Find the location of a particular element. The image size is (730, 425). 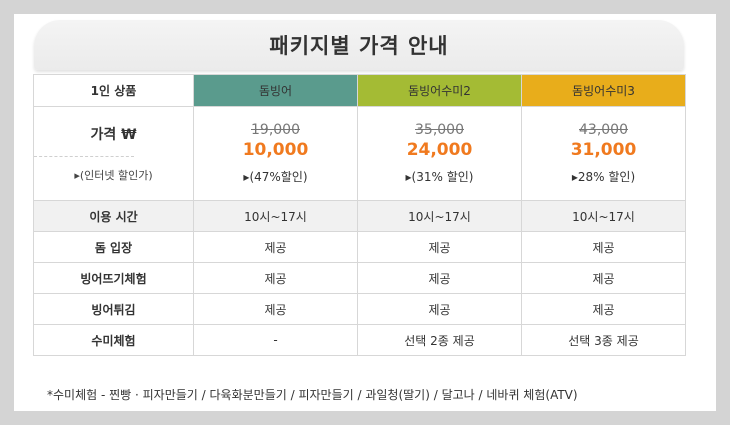

sale-price: 31,000 is located at coordinates (603, 150).